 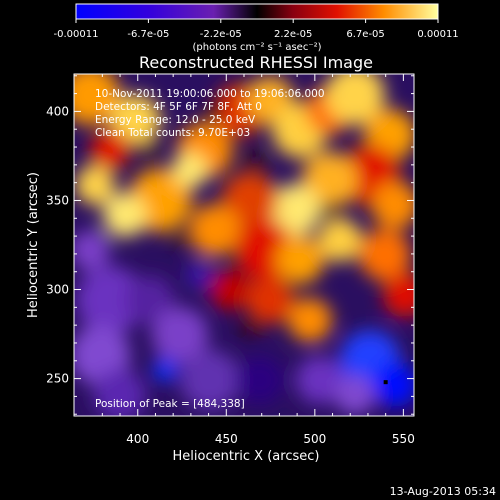 What do you see at coordinates (57, 379) in the screenshot?
I see `y-tick-label: 250` at bounding box center [57, 379].